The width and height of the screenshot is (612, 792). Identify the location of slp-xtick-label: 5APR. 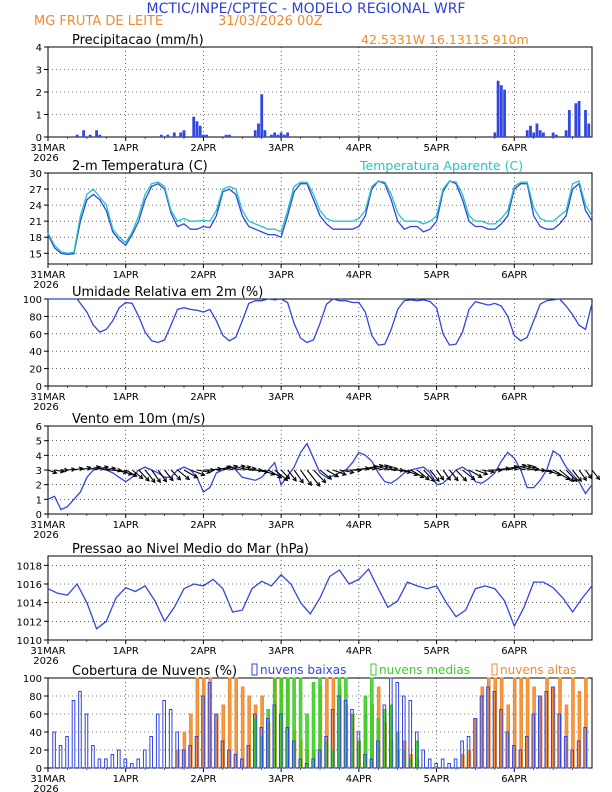
(436, 651).